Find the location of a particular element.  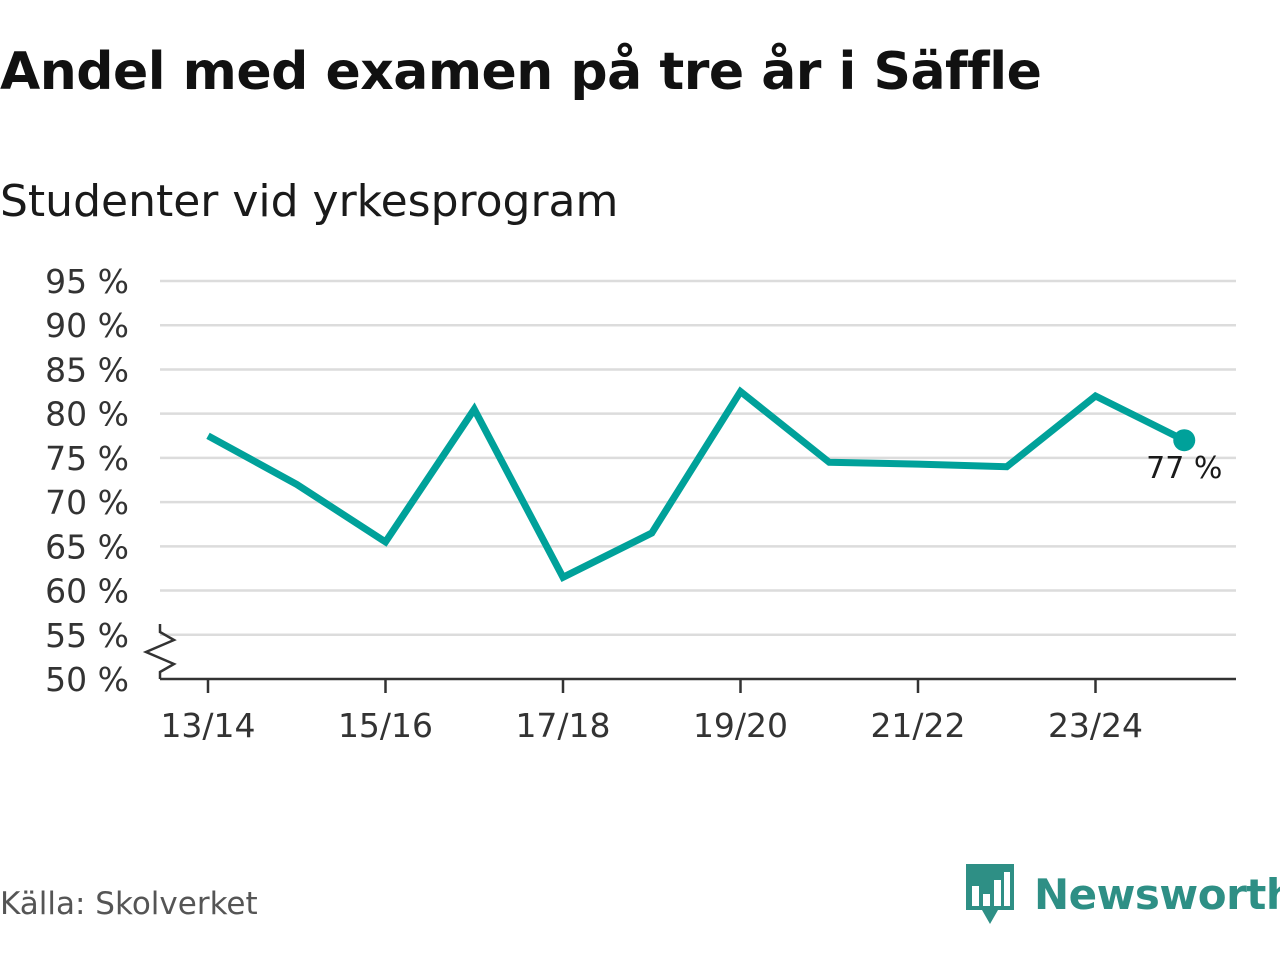

source-note: Källa: Skolverket is located at coordinates (129, 904).